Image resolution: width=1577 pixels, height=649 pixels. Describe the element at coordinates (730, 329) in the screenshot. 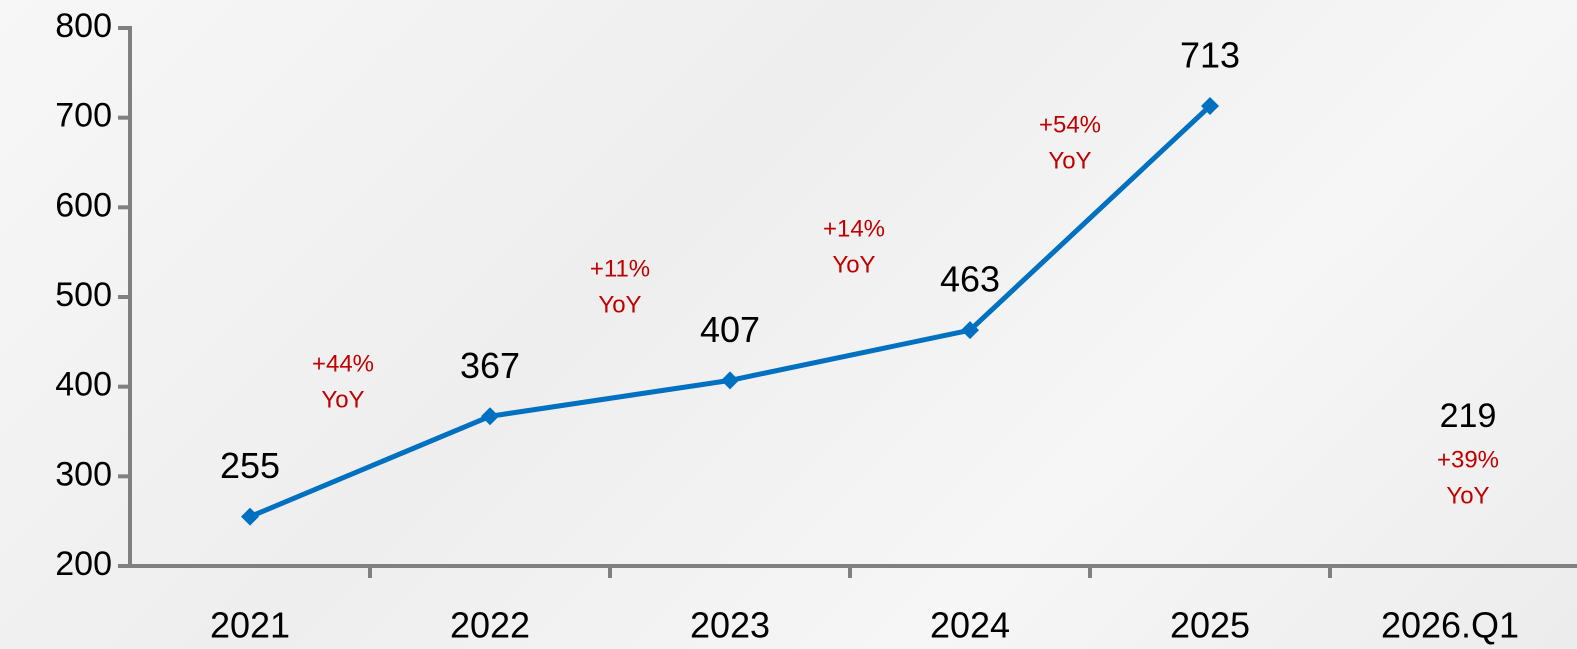

I see `data-label: 407` at that location.